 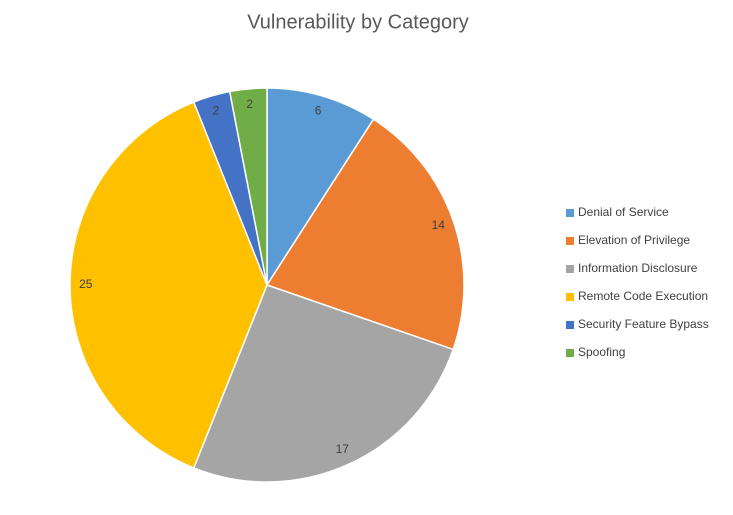 I want to click on legend-label: Information Disclosure, so click(x=638, y=268).